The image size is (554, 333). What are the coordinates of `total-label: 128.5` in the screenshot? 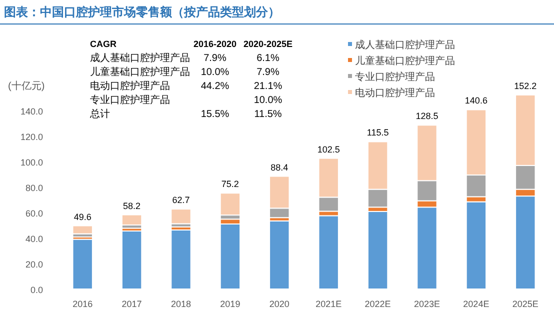 It's located at (427, 116).